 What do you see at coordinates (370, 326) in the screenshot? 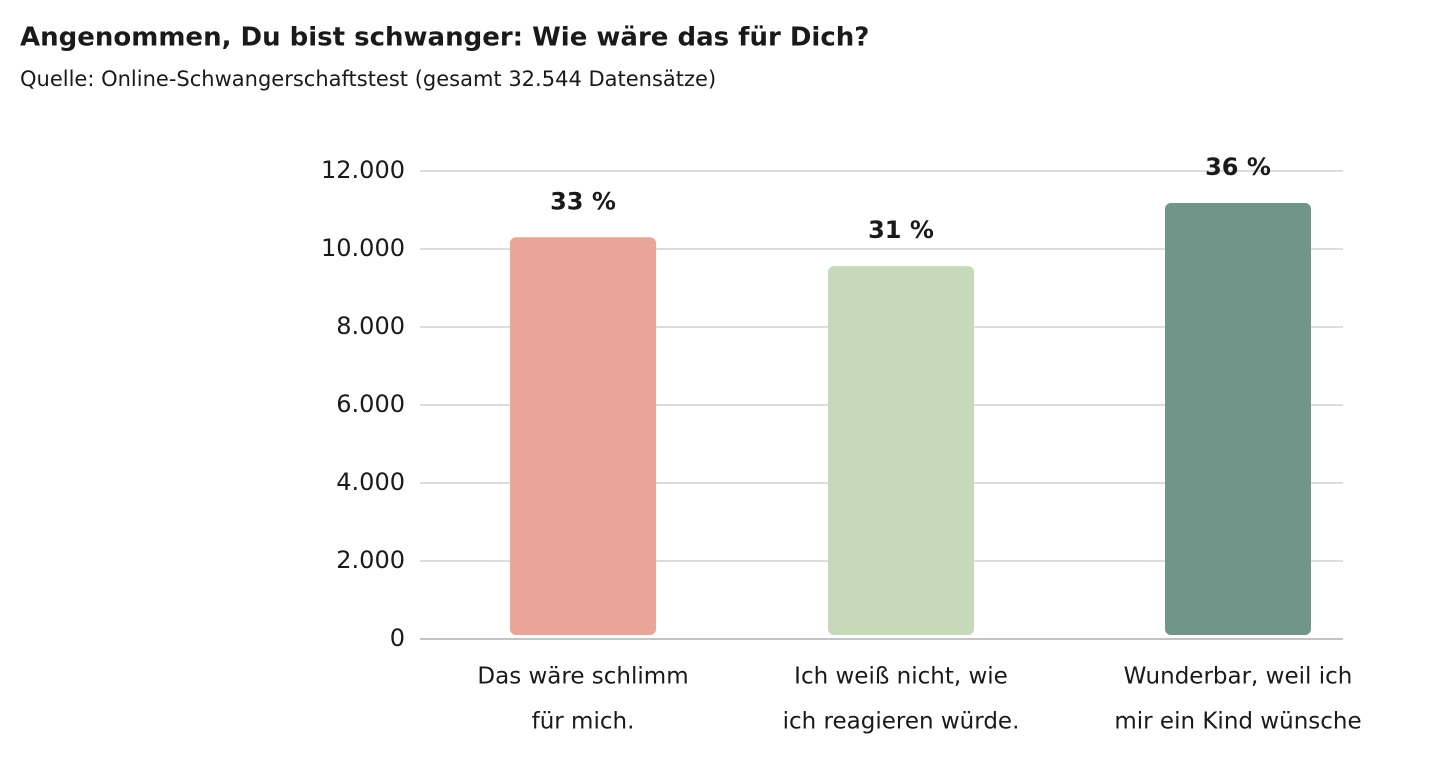
I see `y-tick-label: 8.000` at bounding box center [370, 326].